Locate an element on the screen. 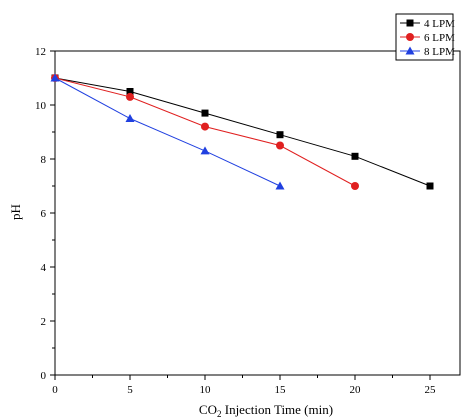 This screenshot has height=420, width=468. x-axis: 0 5 10 15 20 25 is located at coordinates (244, 385).